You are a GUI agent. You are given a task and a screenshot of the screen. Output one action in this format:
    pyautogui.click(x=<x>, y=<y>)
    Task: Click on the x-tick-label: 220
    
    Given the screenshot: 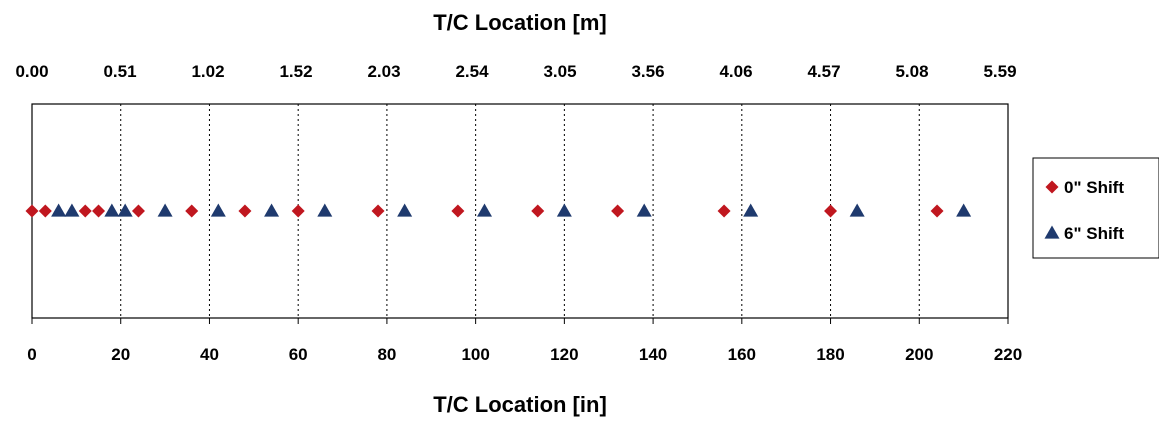 What is the action you would take?
    pyautogui.click(x=1008, y=354)
    